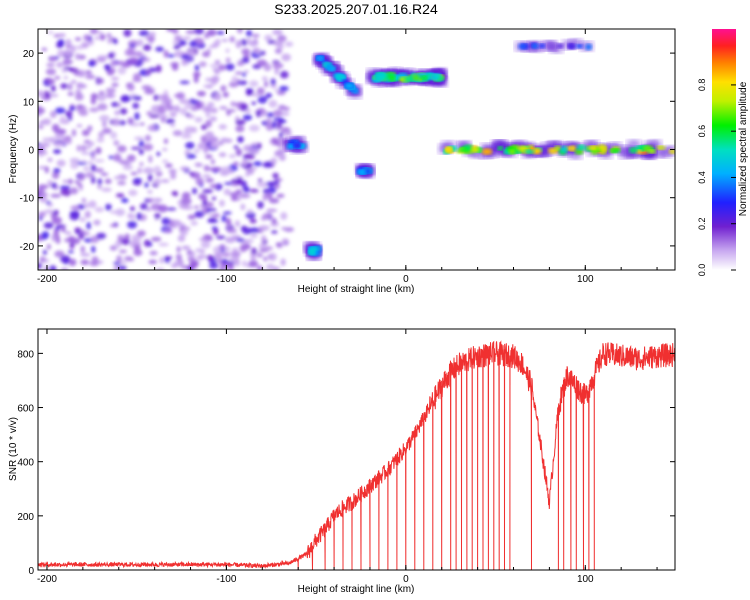 This screenshot has width=750, height=600. I want to click on noise-field, so click(166, 149).